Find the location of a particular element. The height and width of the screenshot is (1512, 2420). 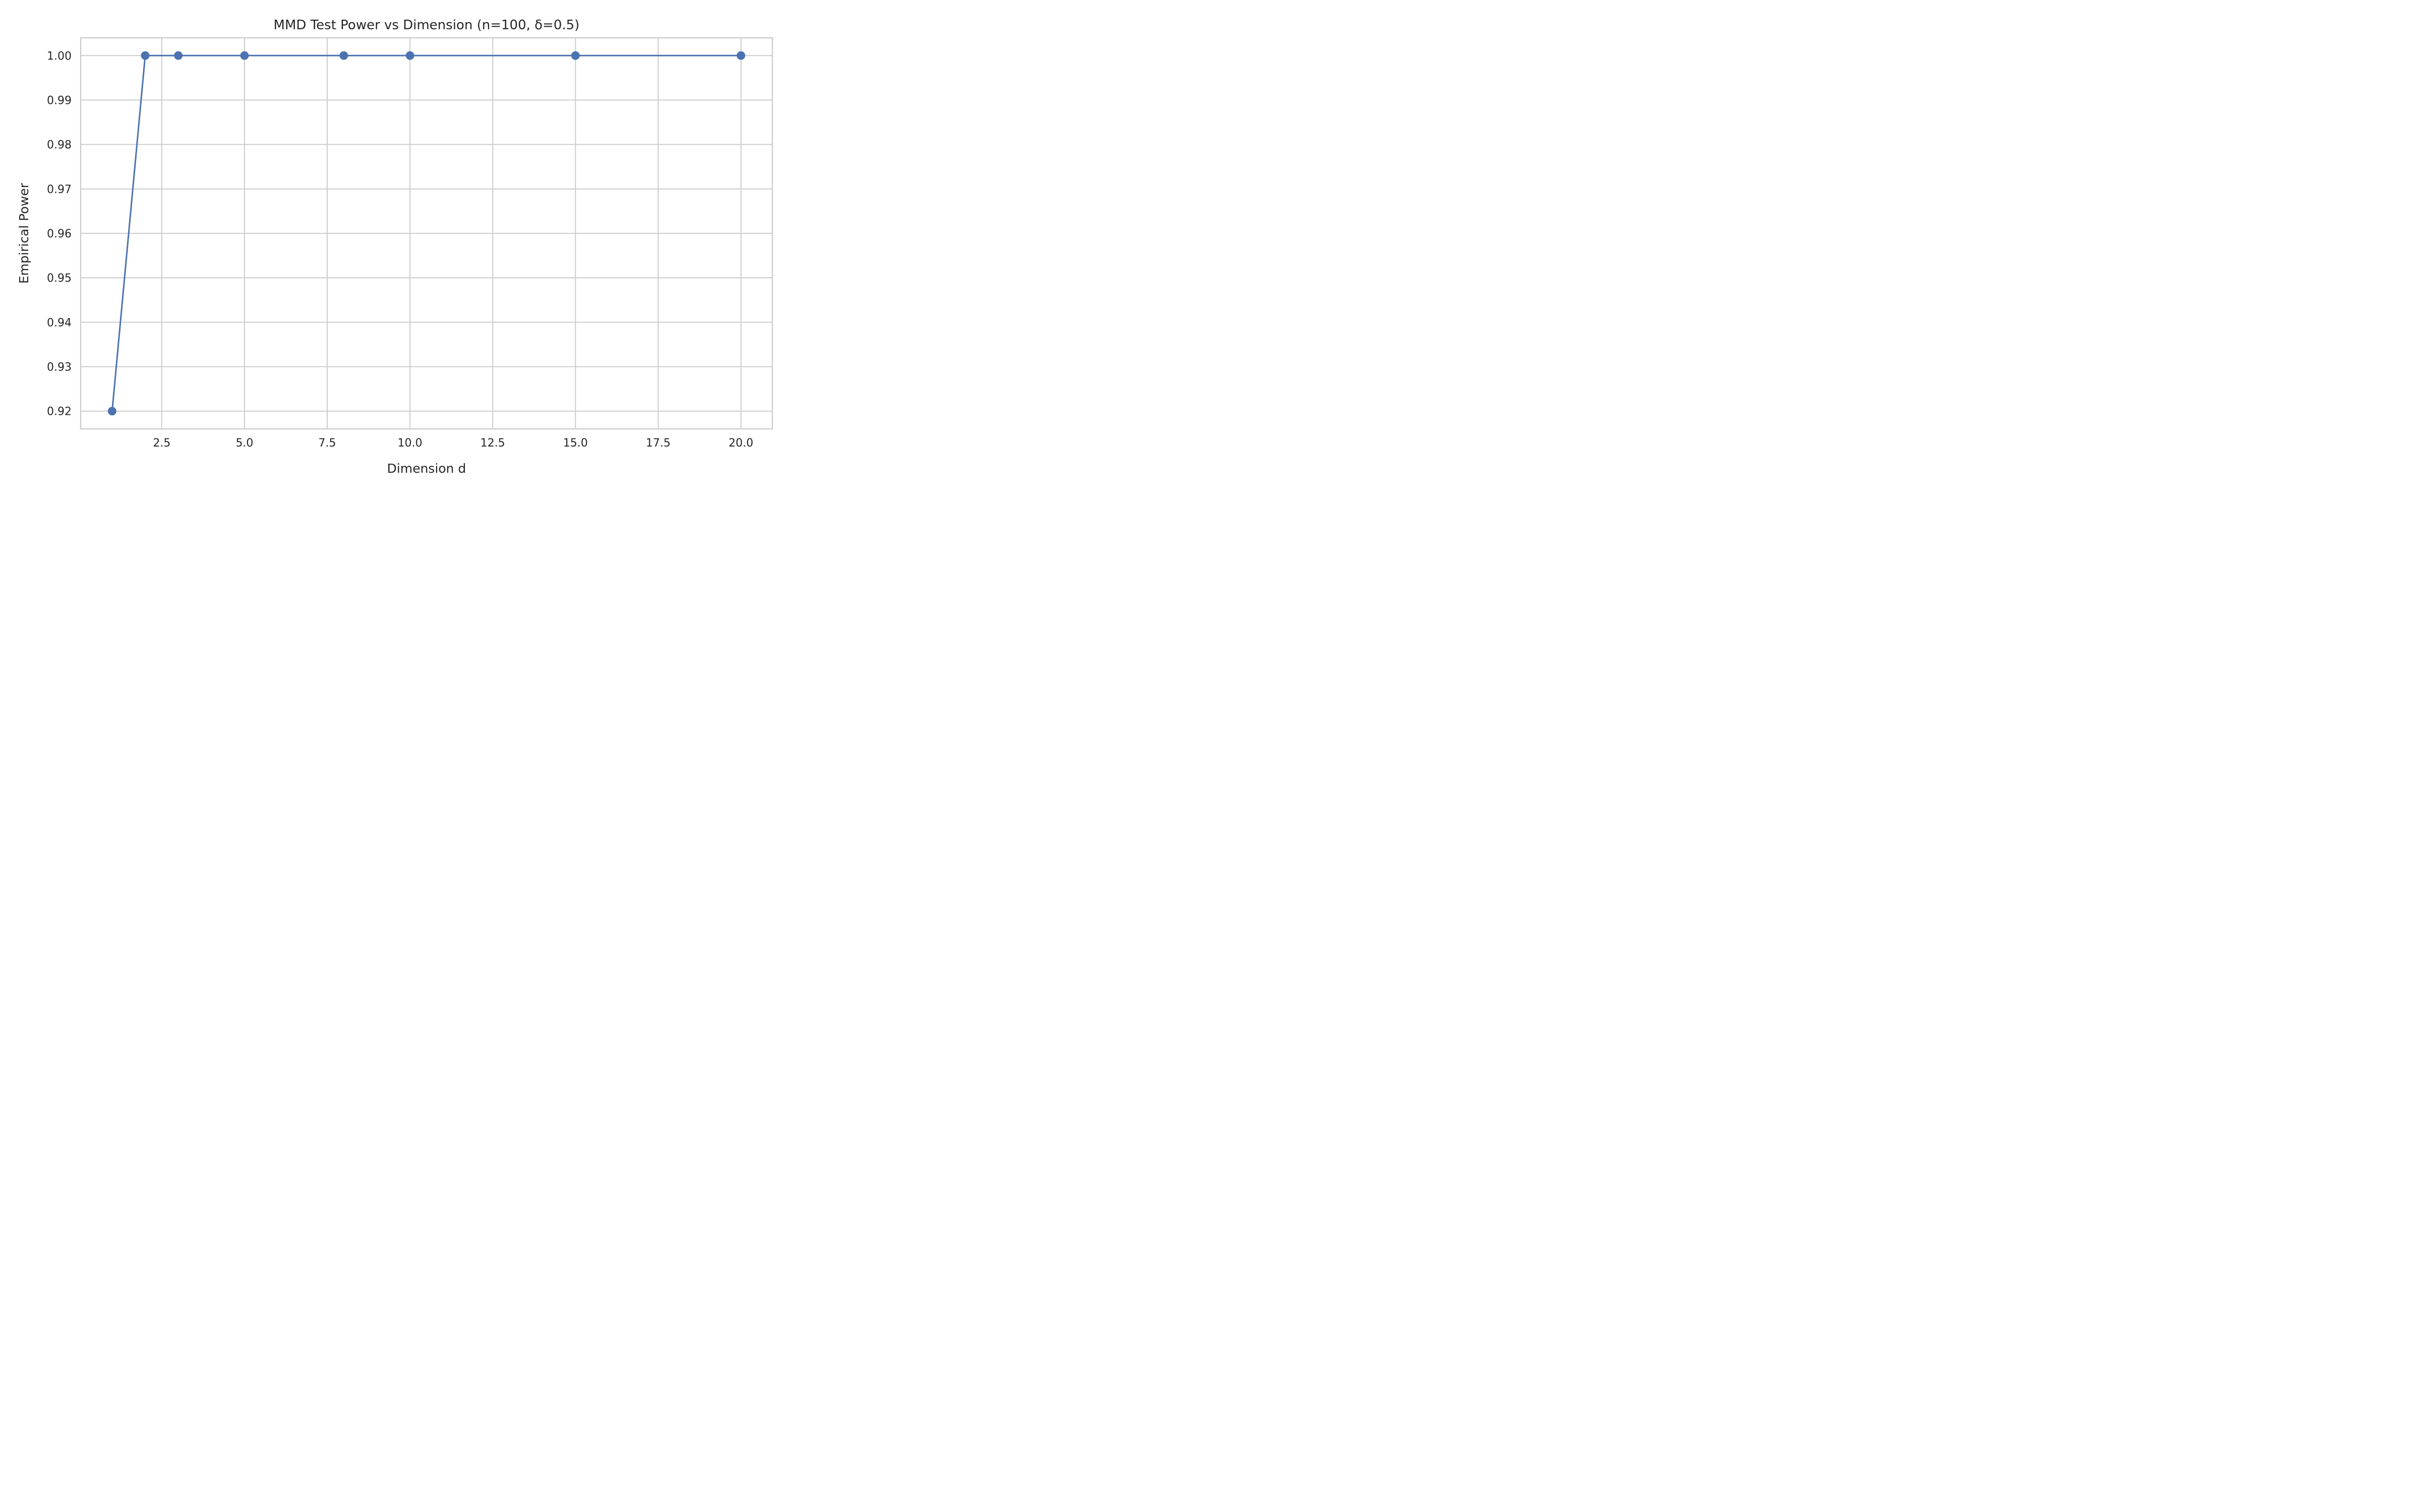

series-line is located at coordinates (426, 232).